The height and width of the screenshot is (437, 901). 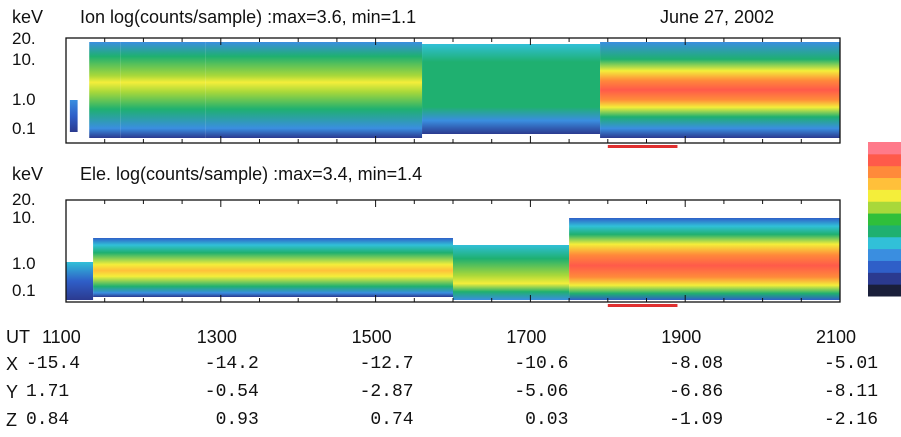 I want to click on ephem-x-value: -12.7, so click(x=386, y=364).